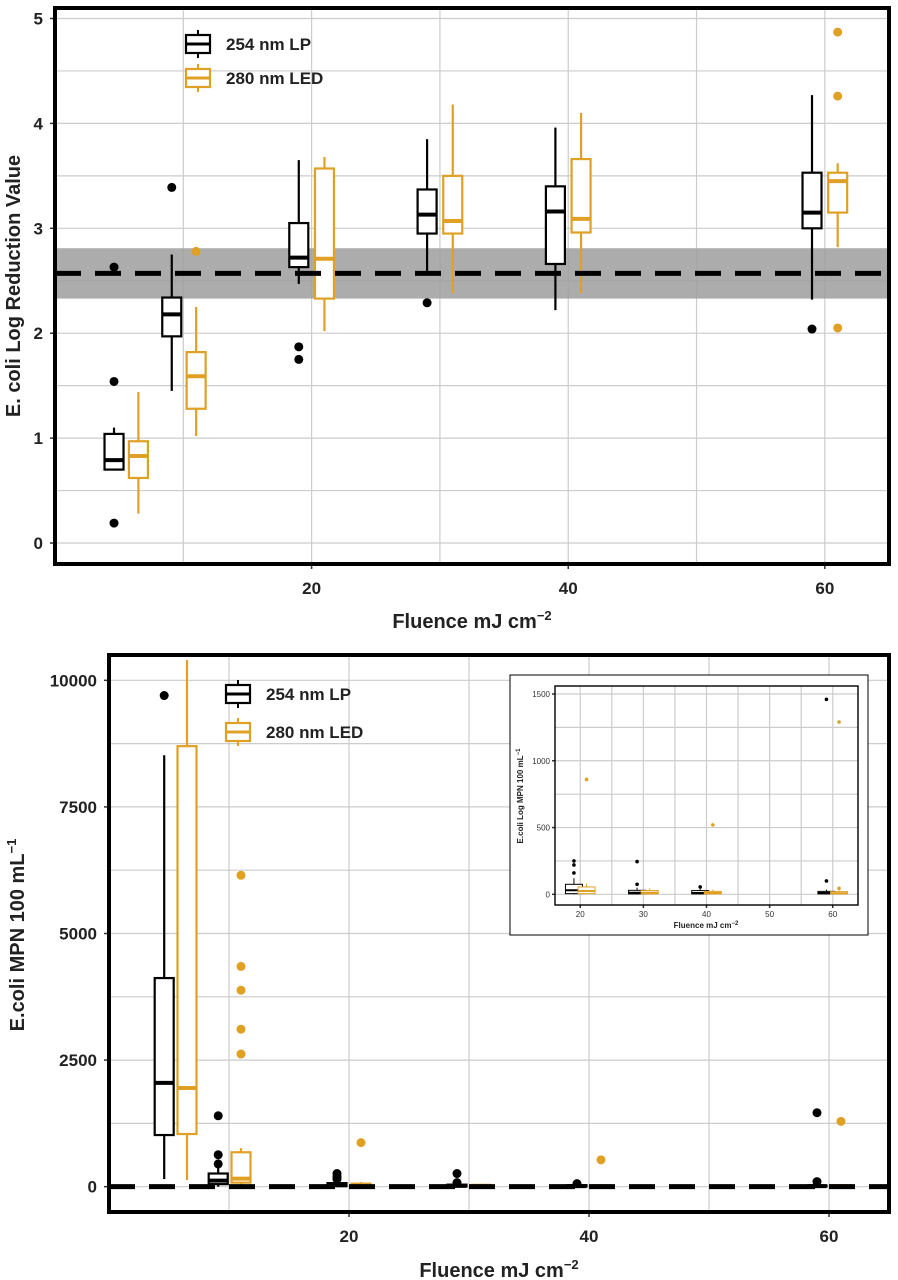 The image size is (898, 1280). What do you see at coordinates (14, 286) in the screenshot?
I see `top-y-axis-title: E. coli Log Reduction Value` at bounding box center [14, 286].